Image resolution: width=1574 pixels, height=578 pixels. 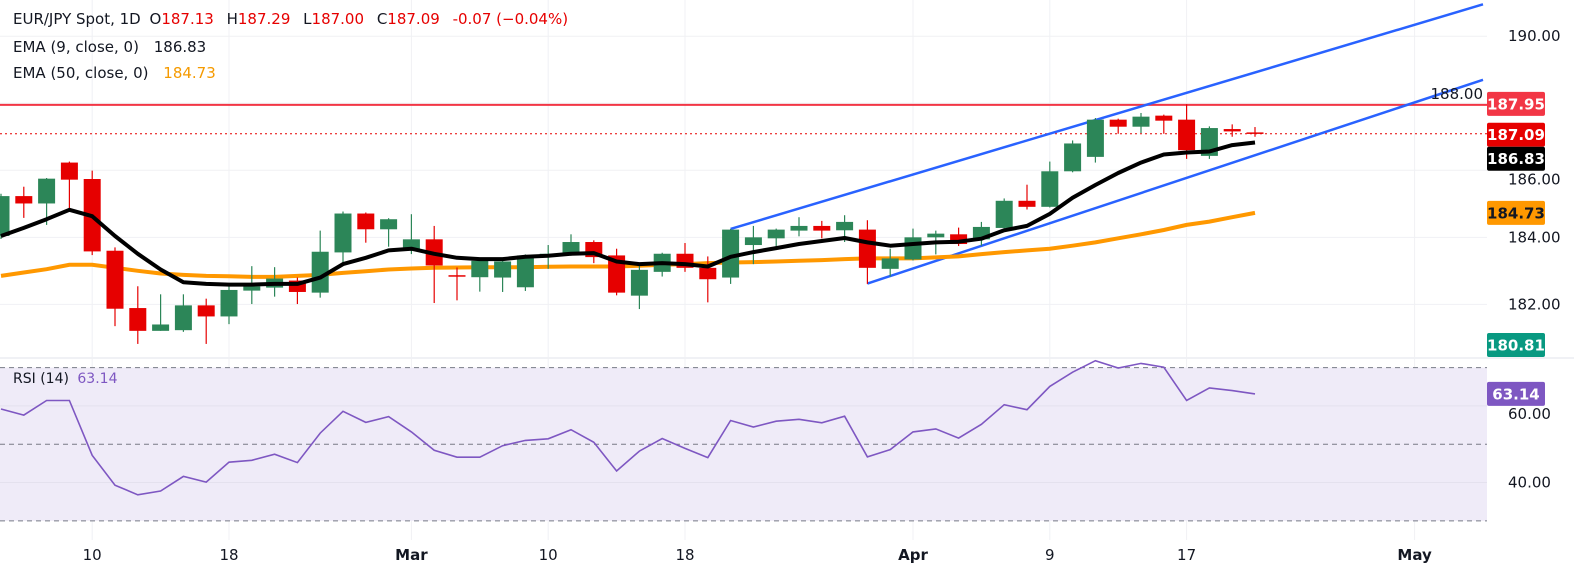 What do you see at coordinates (1516, 158) in the screenshot?
I see `ema9-tag-bg` at bounding box center [1516, 158].